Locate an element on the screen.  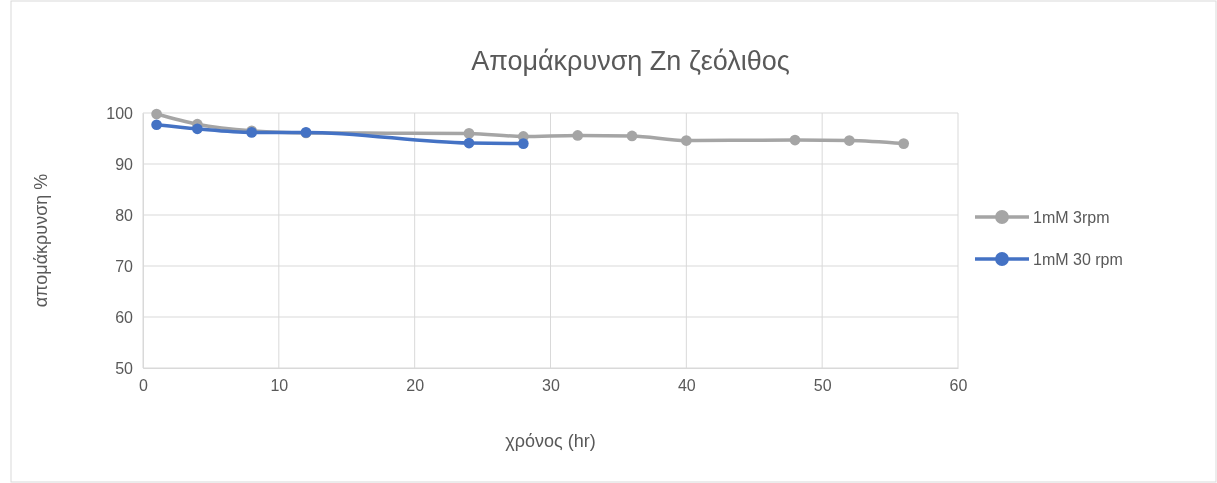
chart-title: Απομάκρυνση Zn ζεόλιθος is located at coordinates (630, 61).